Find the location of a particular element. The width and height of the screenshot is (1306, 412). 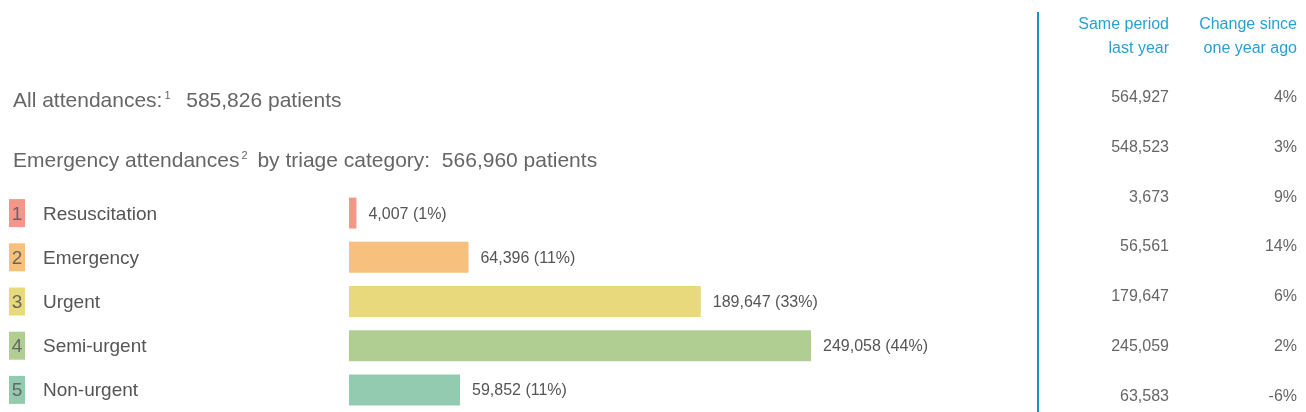

text: 56,561 is located at coordinates (1144, 246).